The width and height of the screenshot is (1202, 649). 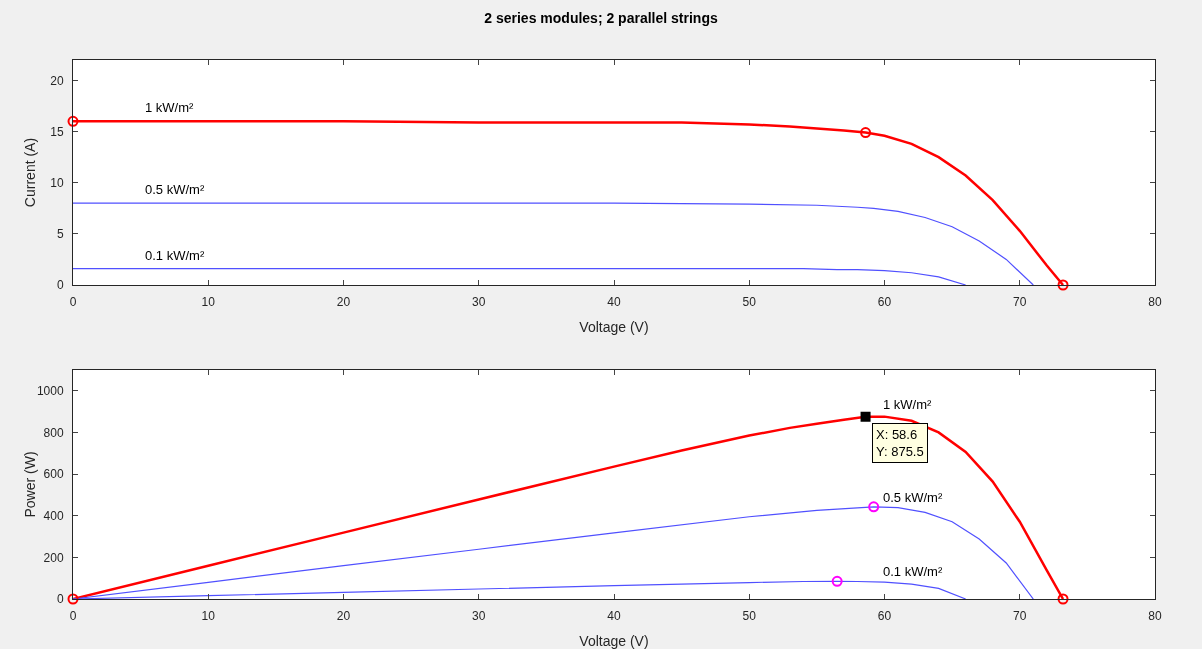 I want to click on y-tick-label: 800, so click(x=53, y=432).